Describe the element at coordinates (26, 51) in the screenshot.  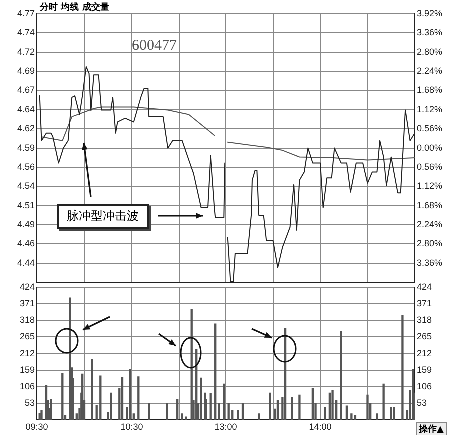
I see `y-tick-label: 4.72` at that location.